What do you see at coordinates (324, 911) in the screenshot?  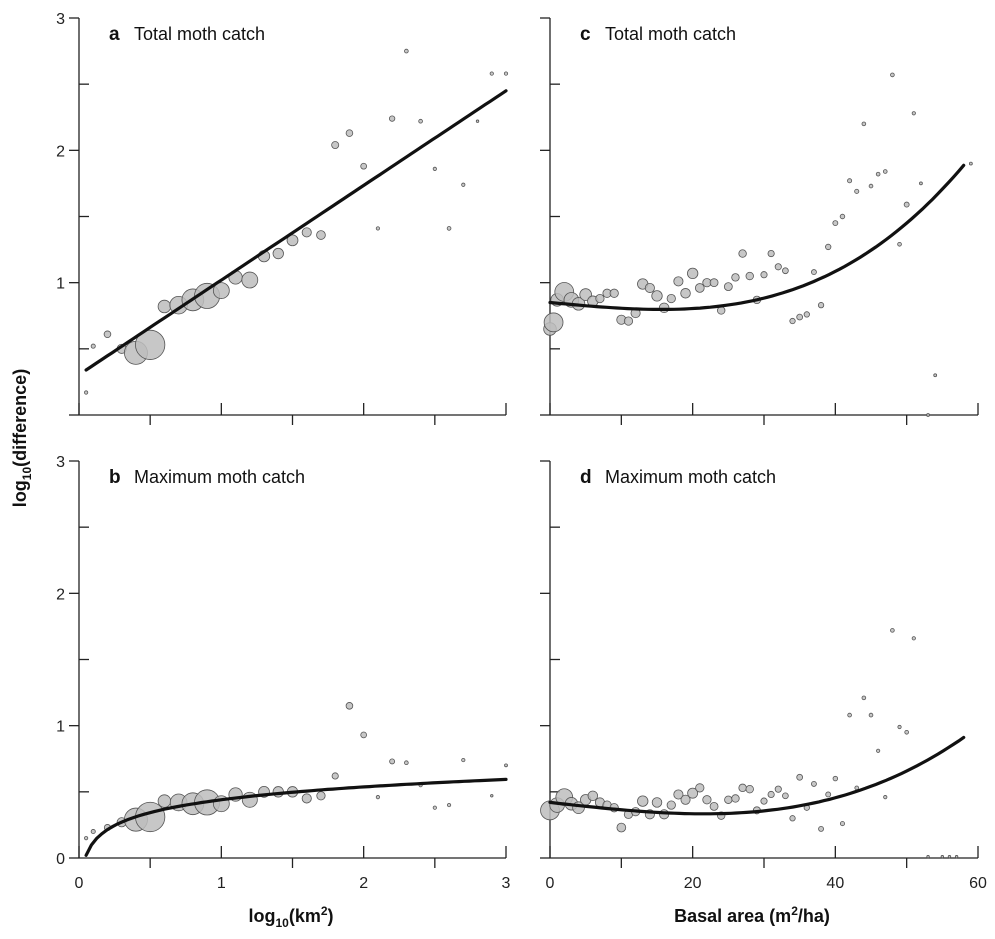 I see `x-axis-title-left-superscript: 2` at bounding box center [324, 911].